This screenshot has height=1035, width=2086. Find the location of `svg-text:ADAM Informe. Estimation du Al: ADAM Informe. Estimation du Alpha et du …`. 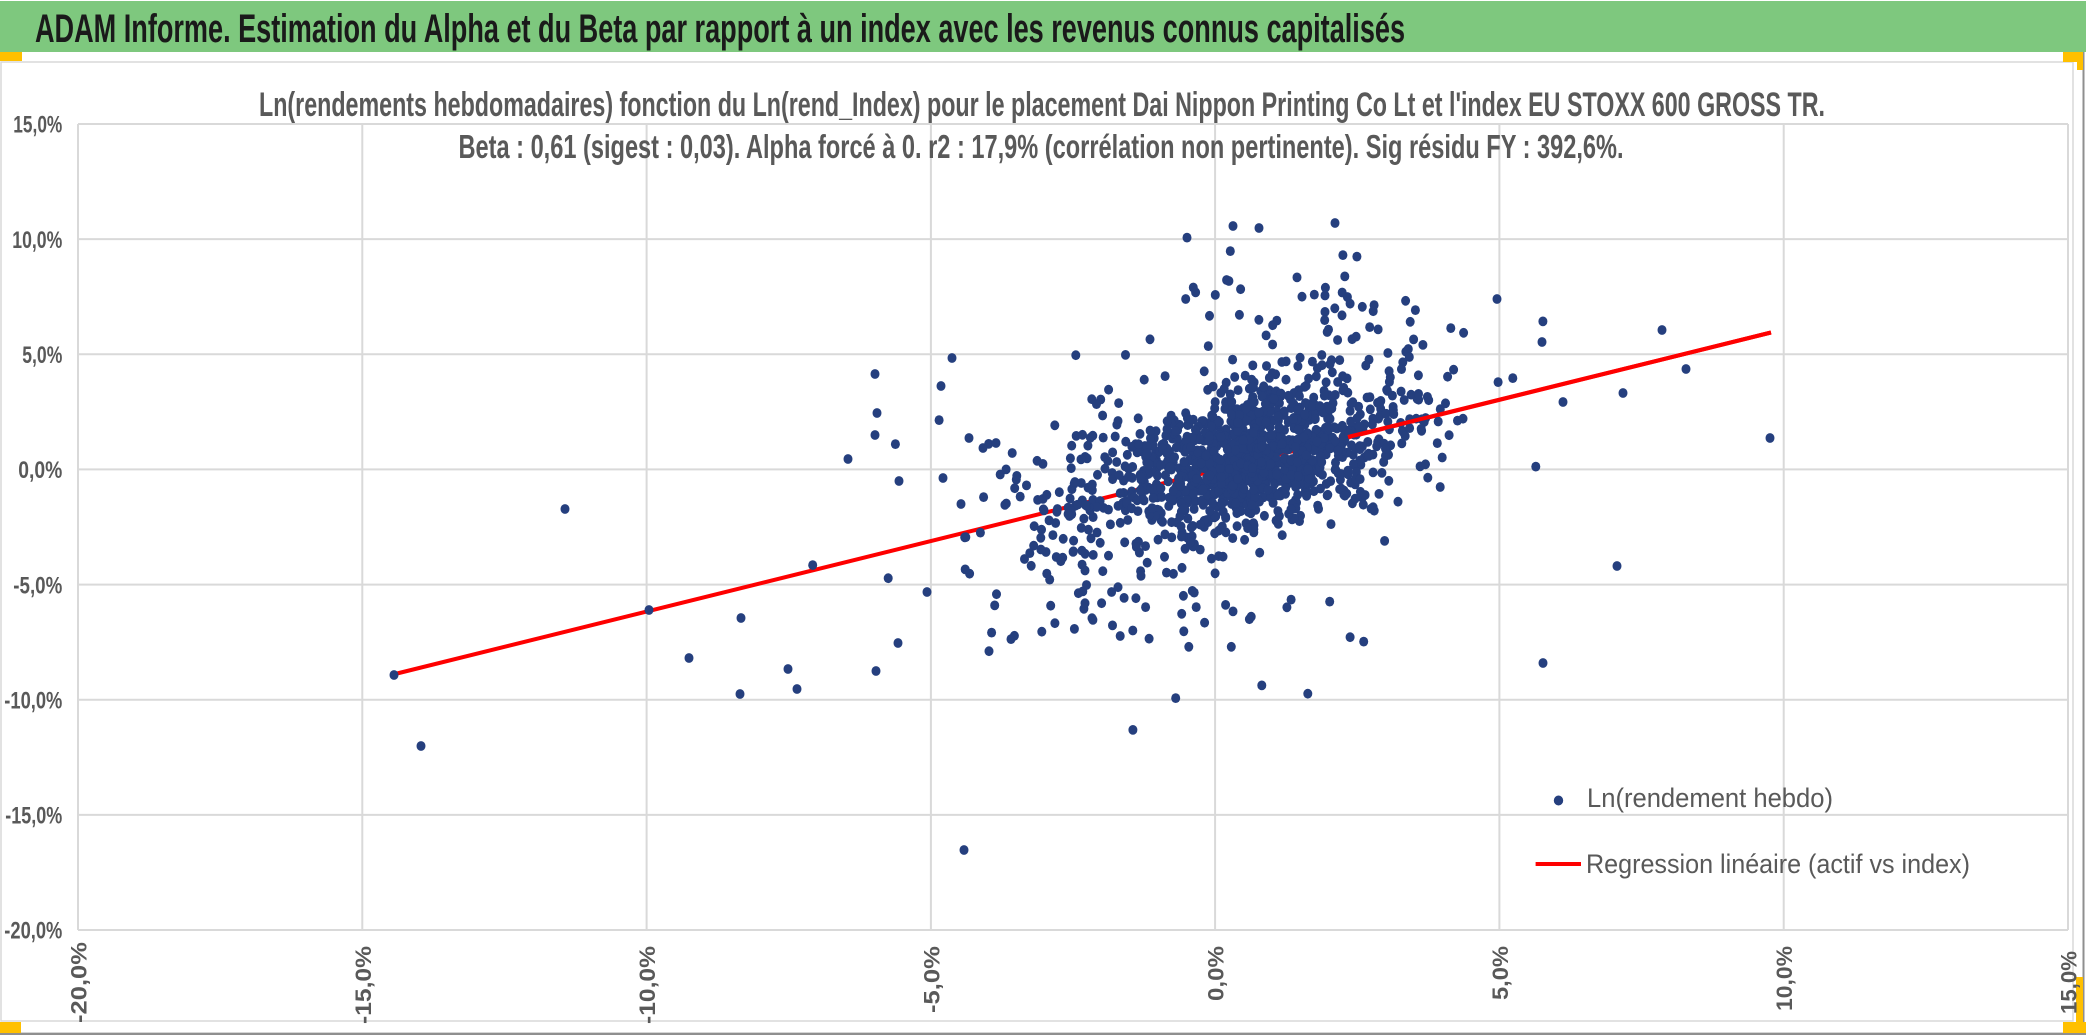

svg-text:ADAM Informe. Estimation du Al: ADAM Informe. Estimation du Alpha et du … is located at coordinates (720, 29).